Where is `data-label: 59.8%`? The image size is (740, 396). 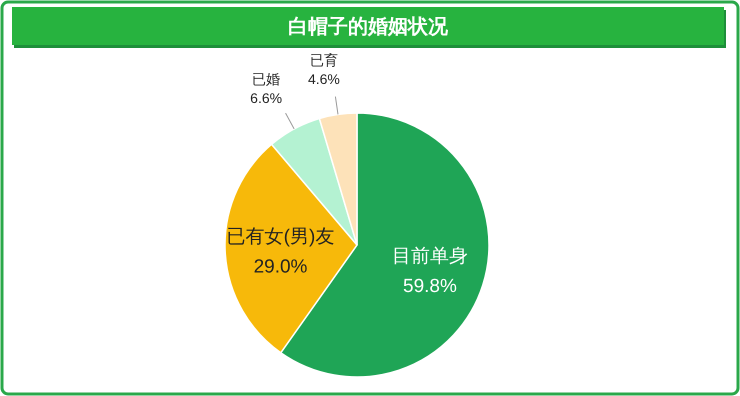
data-label: 59.8% is located at coordinates (430, 287).